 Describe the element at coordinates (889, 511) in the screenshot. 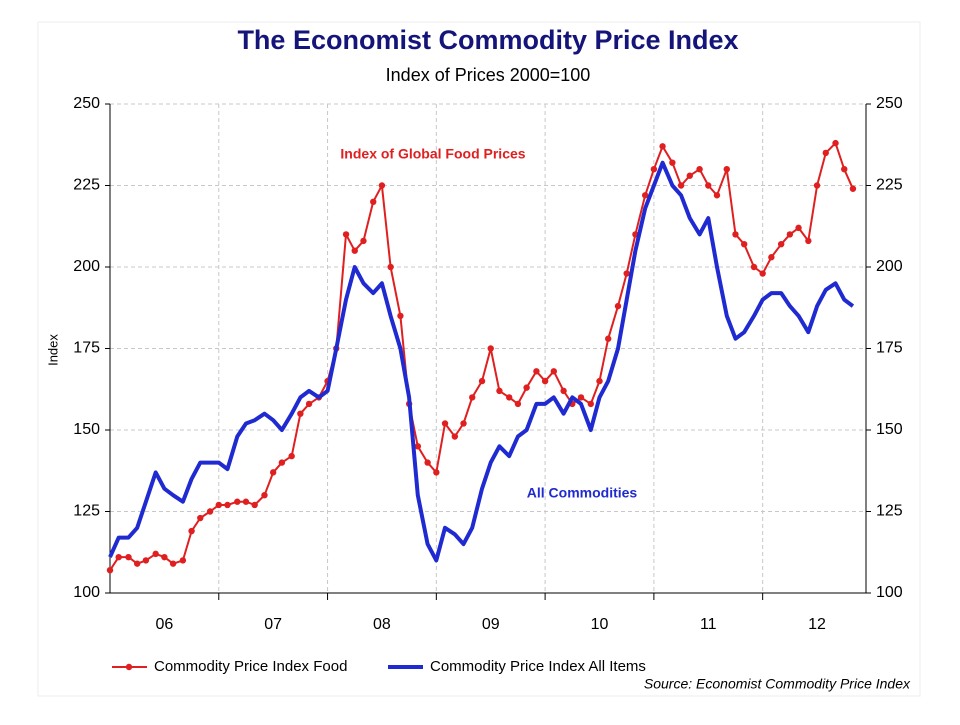

I see `y2-tick-label: 125` at that location.